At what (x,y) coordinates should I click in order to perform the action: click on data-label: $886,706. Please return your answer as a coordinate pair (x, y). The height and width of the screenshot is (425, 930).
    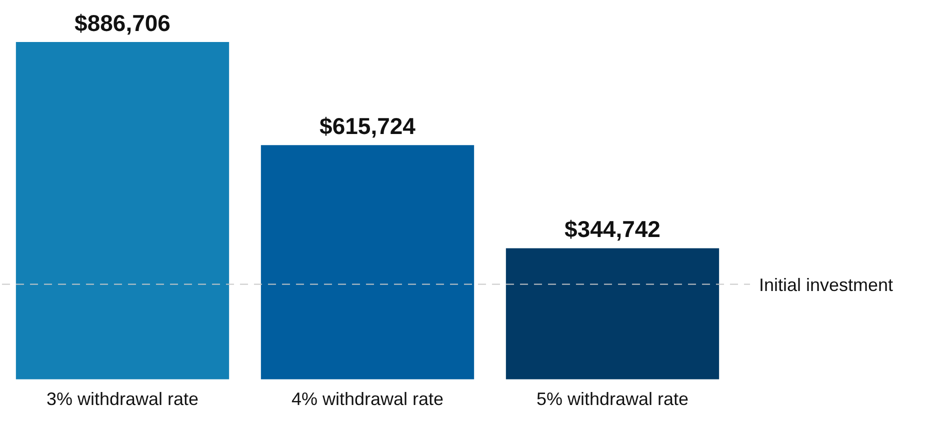
    Looking at the image, I should click on (122, 23).